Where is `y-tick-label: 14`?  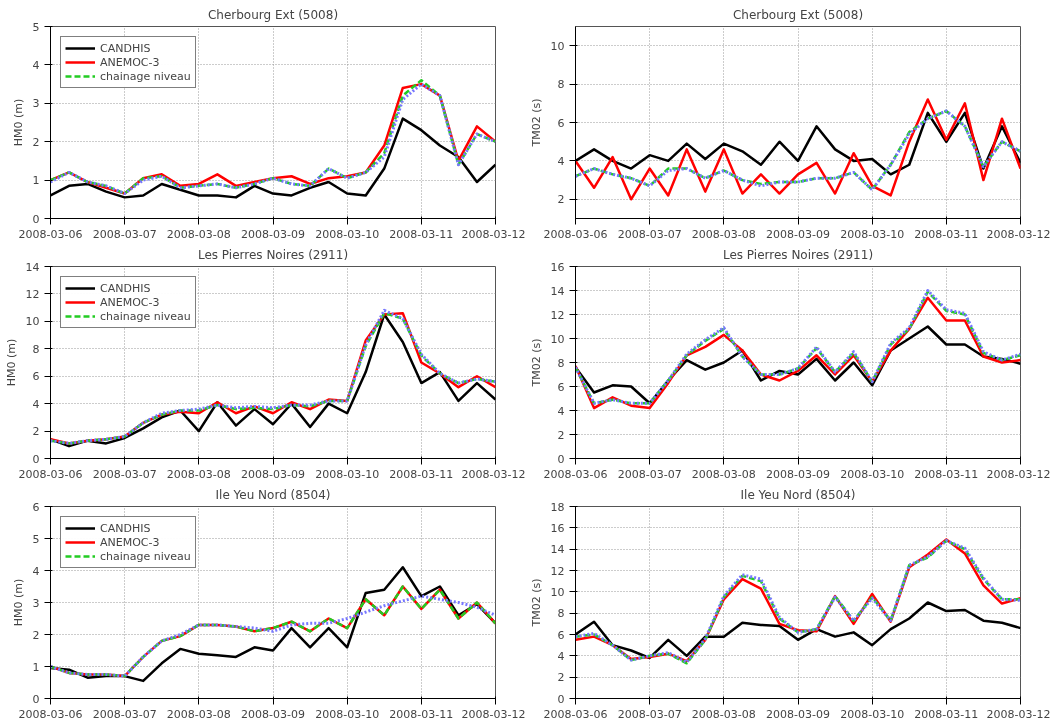 y-tick-label: 14 is located at coordinates (557, 550).